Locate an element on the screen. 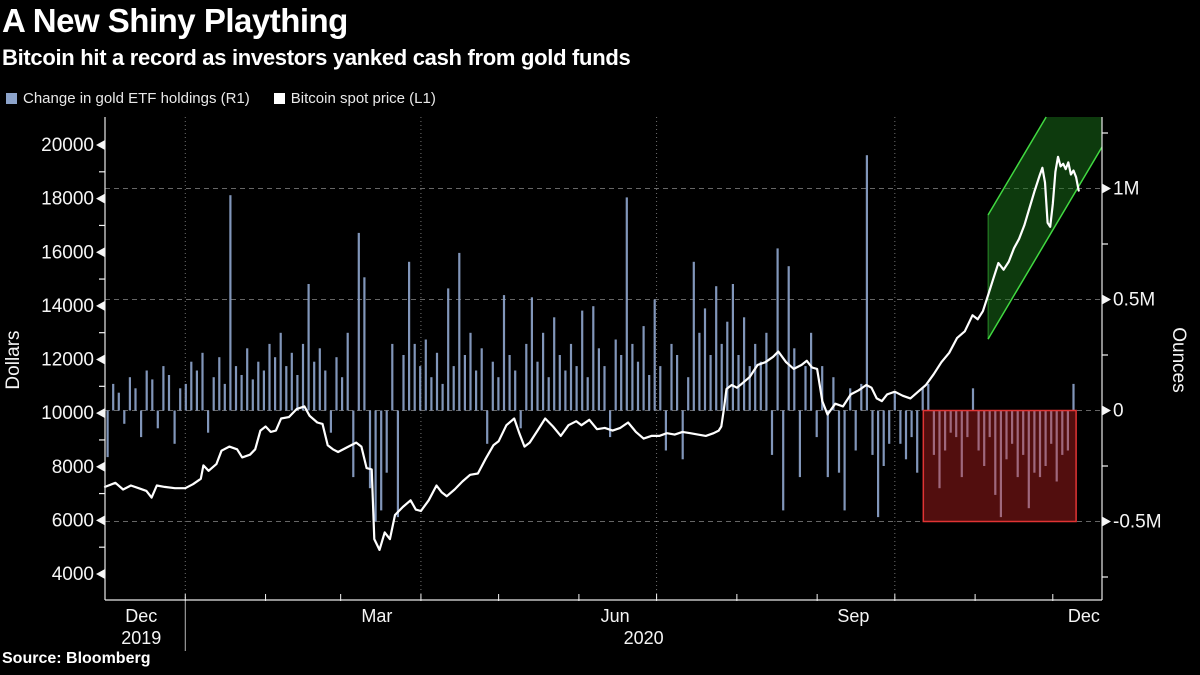  left-axis-tick-label: 12000 is located at coordinates (67, 360).